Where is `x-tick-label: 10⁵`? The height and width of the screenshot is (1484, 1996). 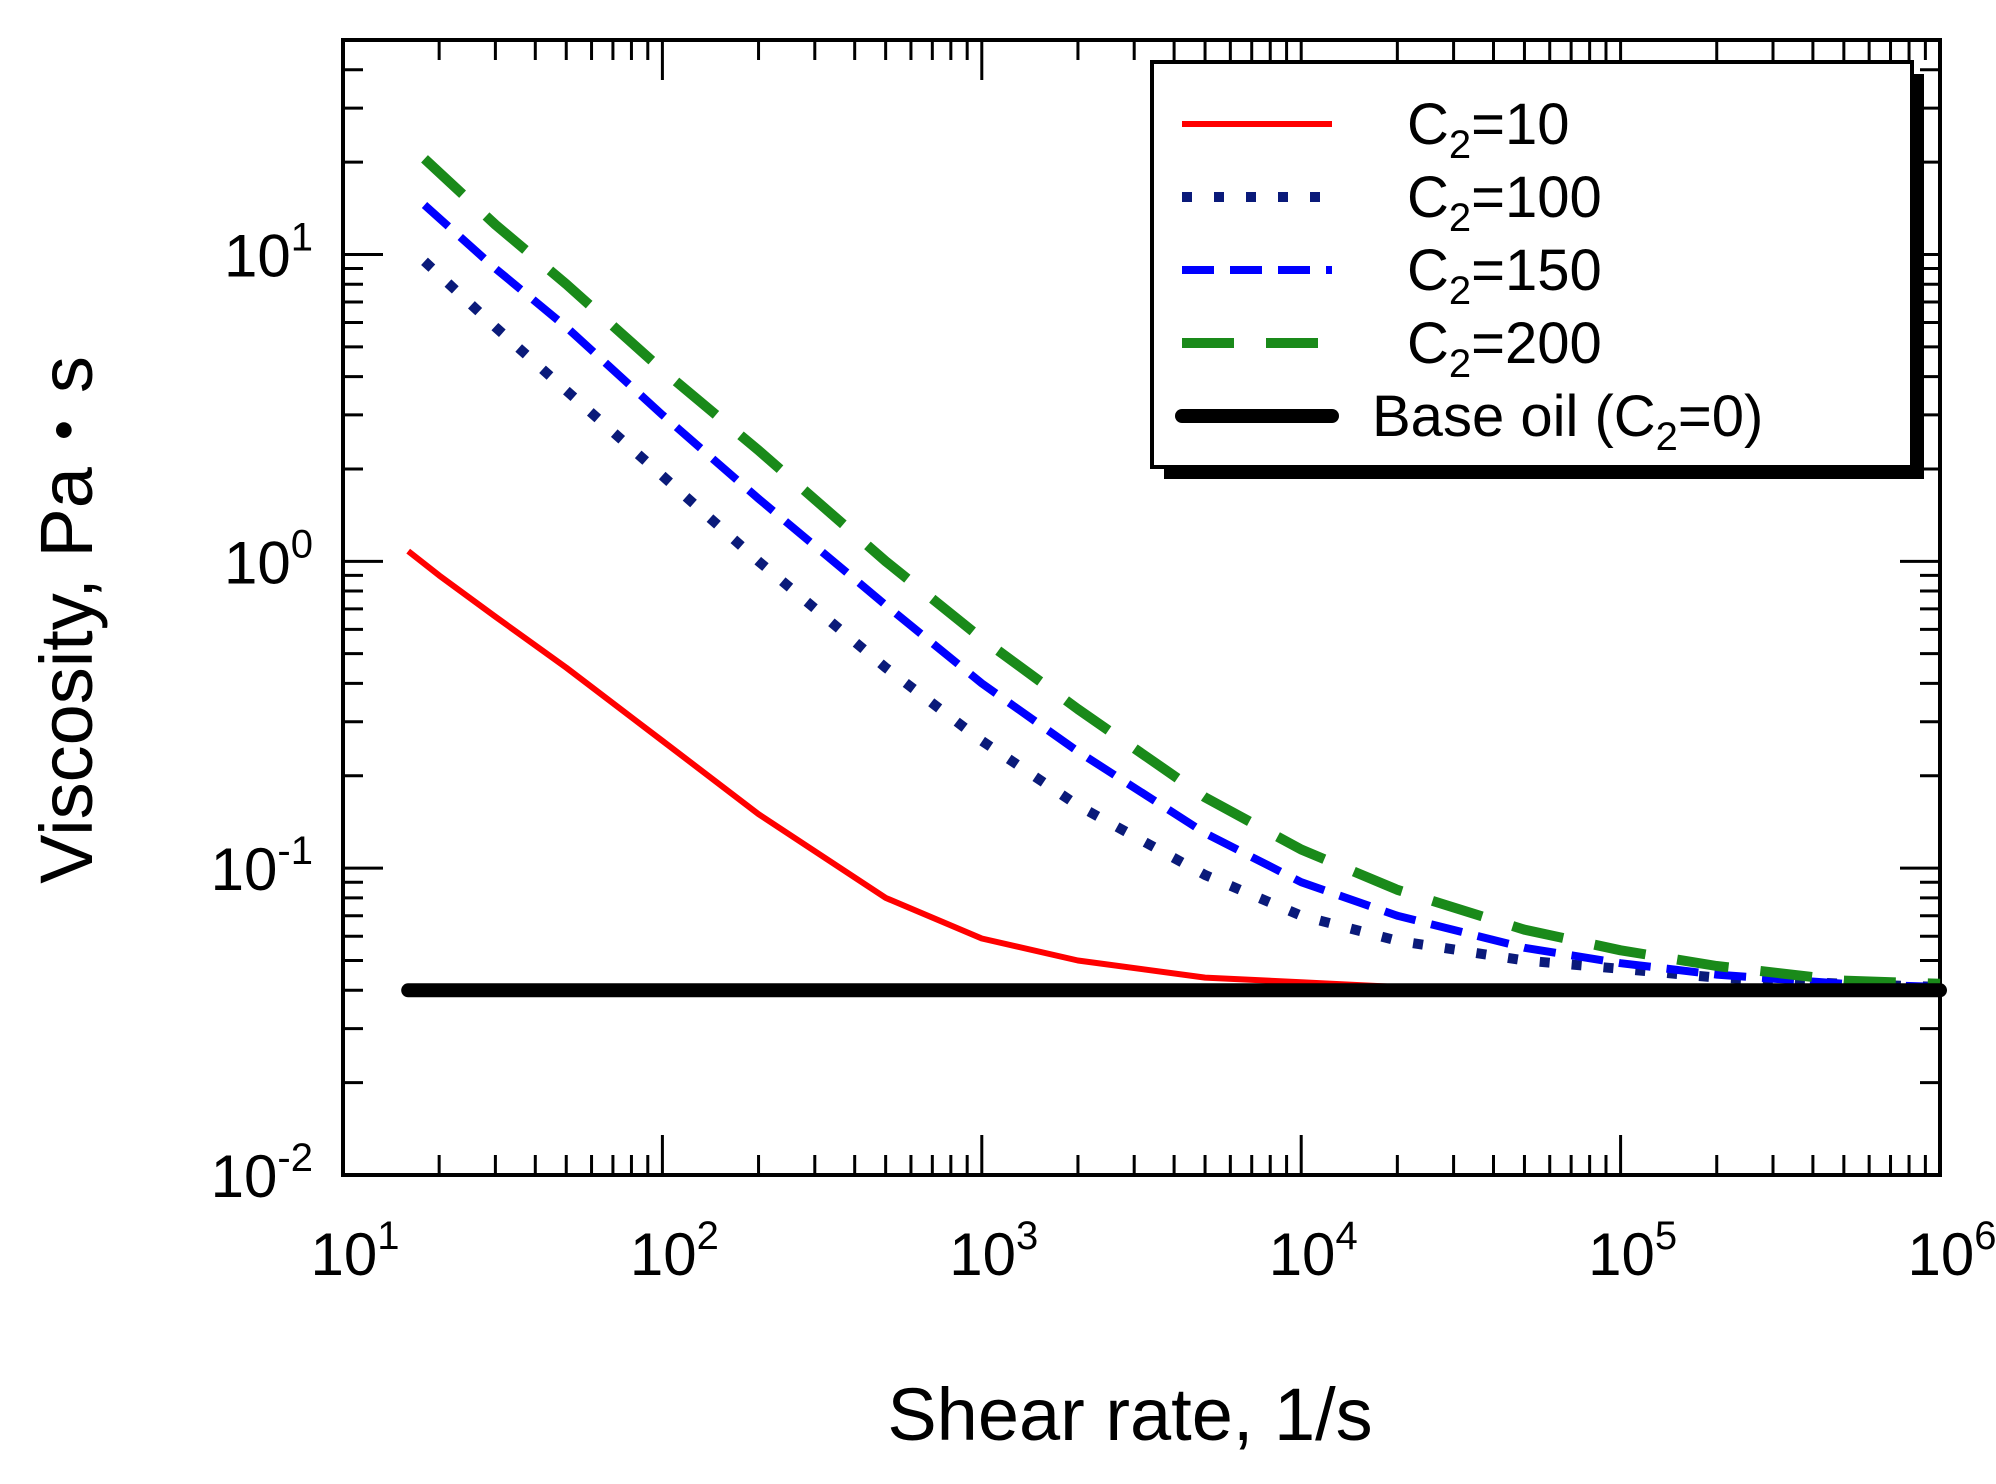 x-tick-label: 10⁵ is located at coordinates (1632, 1251).